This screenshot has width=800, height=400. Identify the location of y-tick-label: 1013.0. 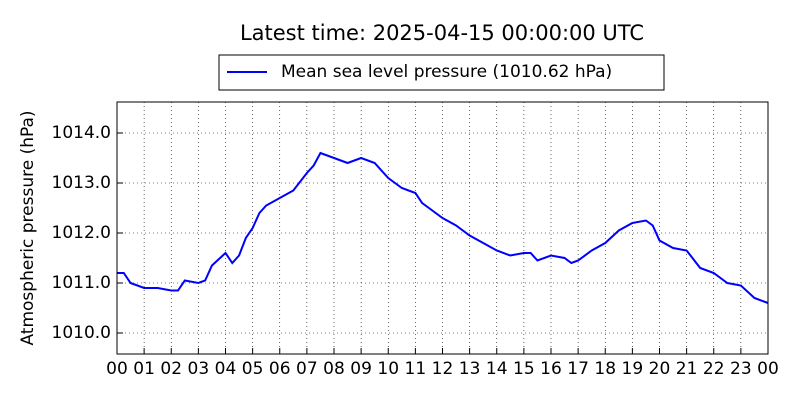
(81, 183).